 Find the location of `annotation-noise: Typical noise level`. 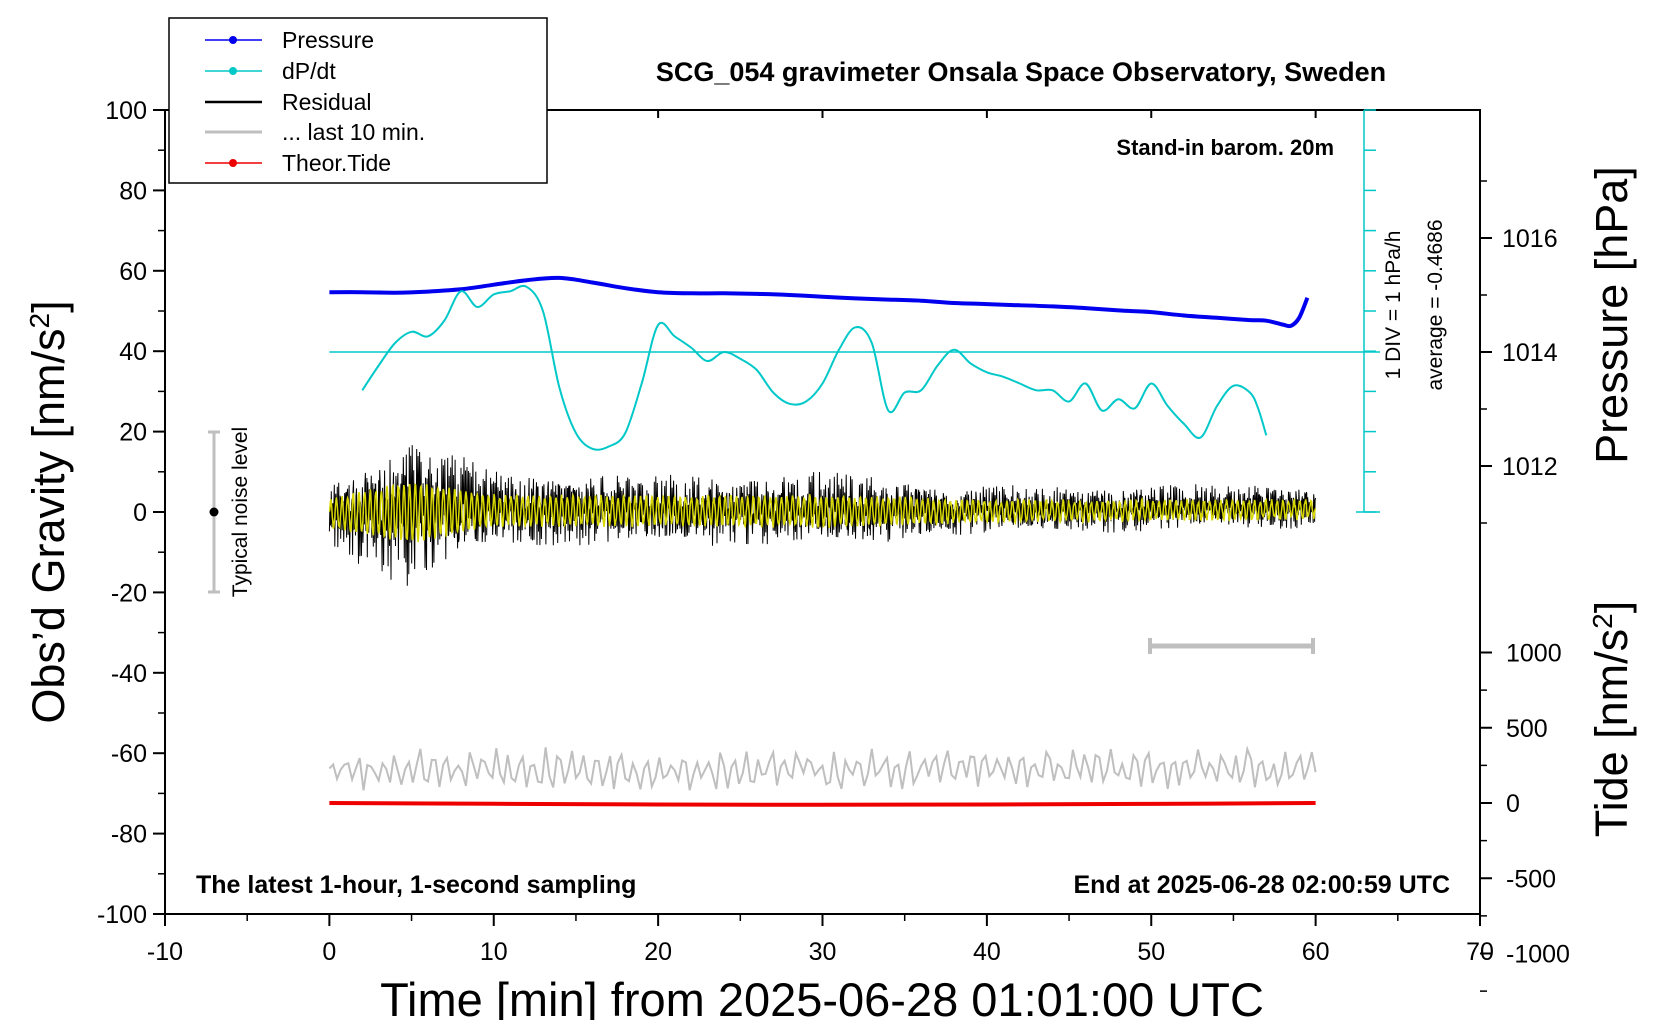

annotation-noise: Typical noise level is located at coordinates (240, 512).